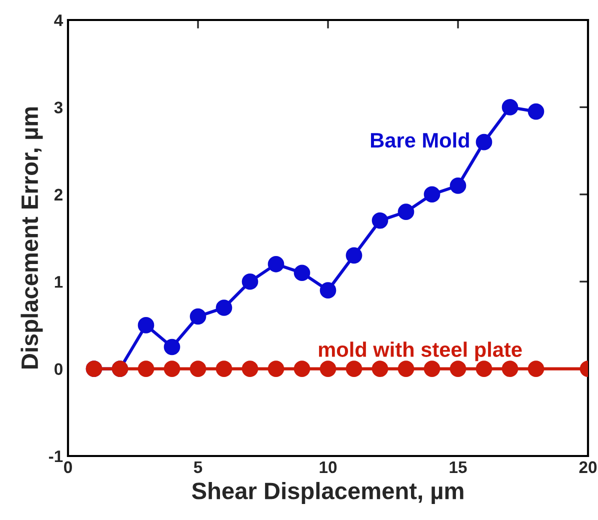  I want to click on y-tick-label: 0, so click(58, 369).